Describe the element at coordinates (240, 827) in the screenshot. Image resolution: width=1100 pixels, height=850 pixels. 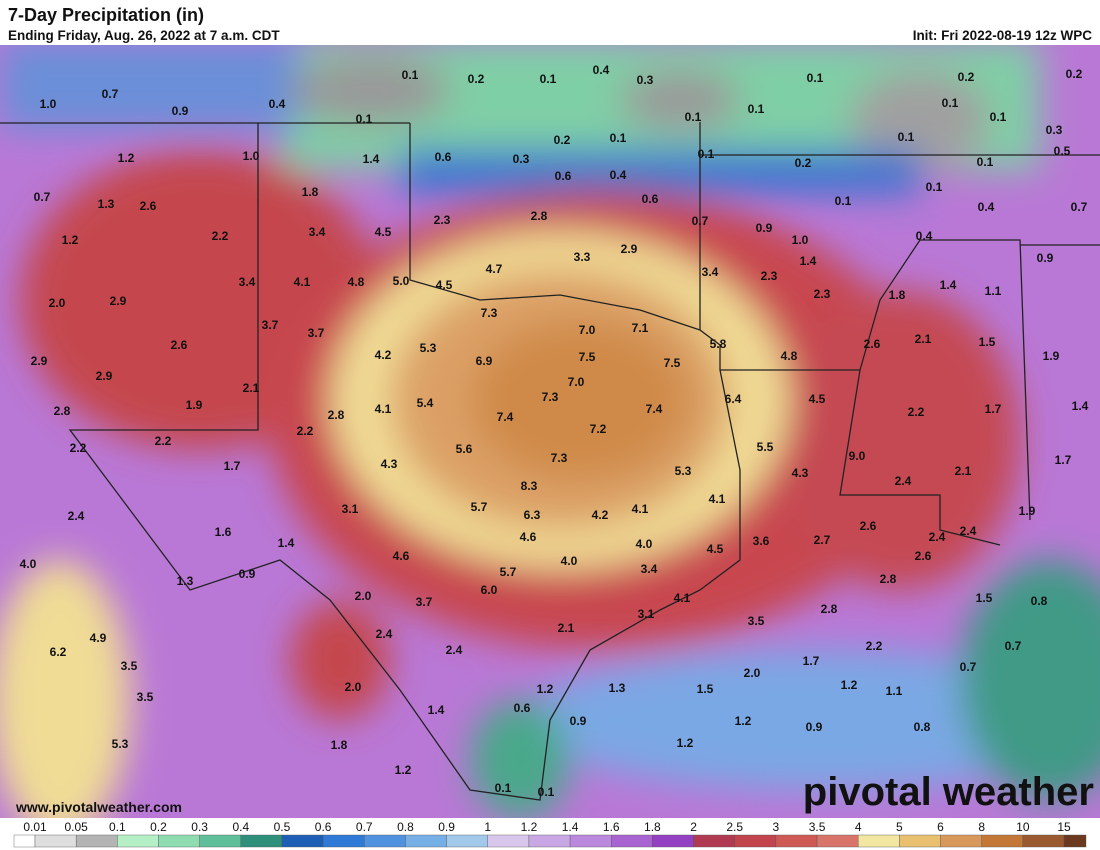
I see `legend-label: 0.4` at that location.